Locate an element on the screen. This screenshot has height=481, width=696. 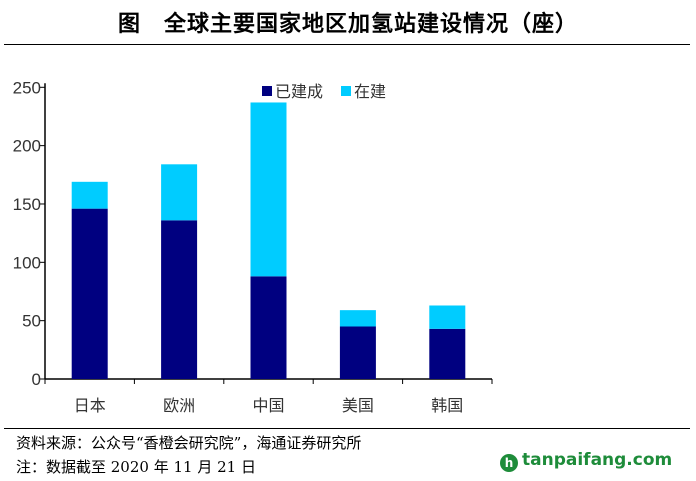
legend-label: 已建成 is located at coordinates (299, 91).